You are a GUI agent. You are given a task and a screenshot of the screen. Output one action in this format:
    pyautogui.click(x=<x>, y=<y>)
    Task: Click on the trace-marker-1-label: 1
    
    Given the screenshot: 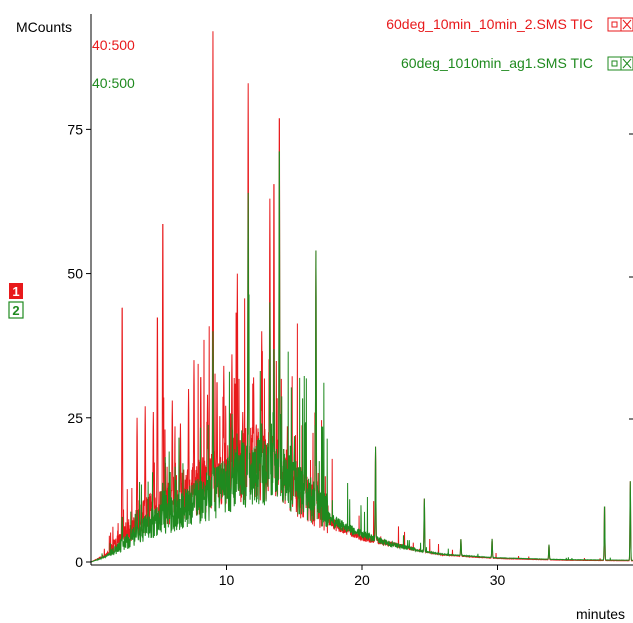 What is the action you would take?
    pyautogui.click(x=15, y=291)
    